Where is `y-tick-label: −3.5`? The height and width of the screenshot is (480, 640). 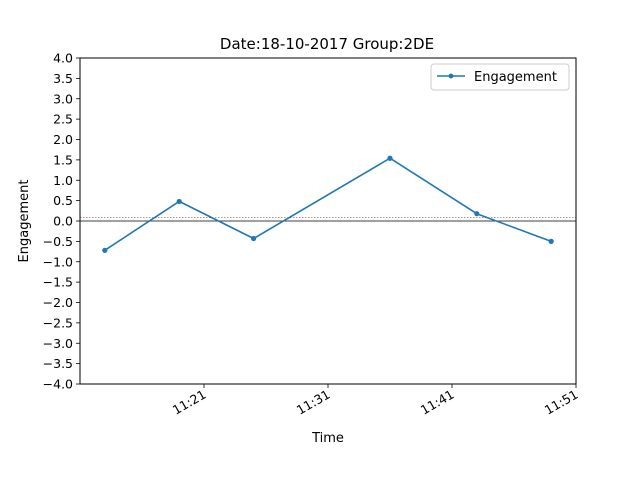 y-tick-label: −3.5 is located at coordinates (58, 363).